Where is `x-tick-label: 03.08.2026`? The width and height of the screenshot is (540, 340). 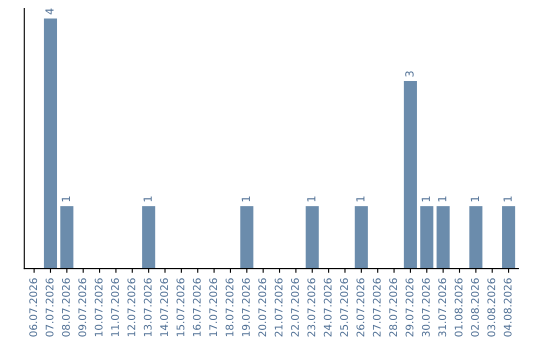 x-tick-label: 03.08.2026 is located at coordinates (491, 307).